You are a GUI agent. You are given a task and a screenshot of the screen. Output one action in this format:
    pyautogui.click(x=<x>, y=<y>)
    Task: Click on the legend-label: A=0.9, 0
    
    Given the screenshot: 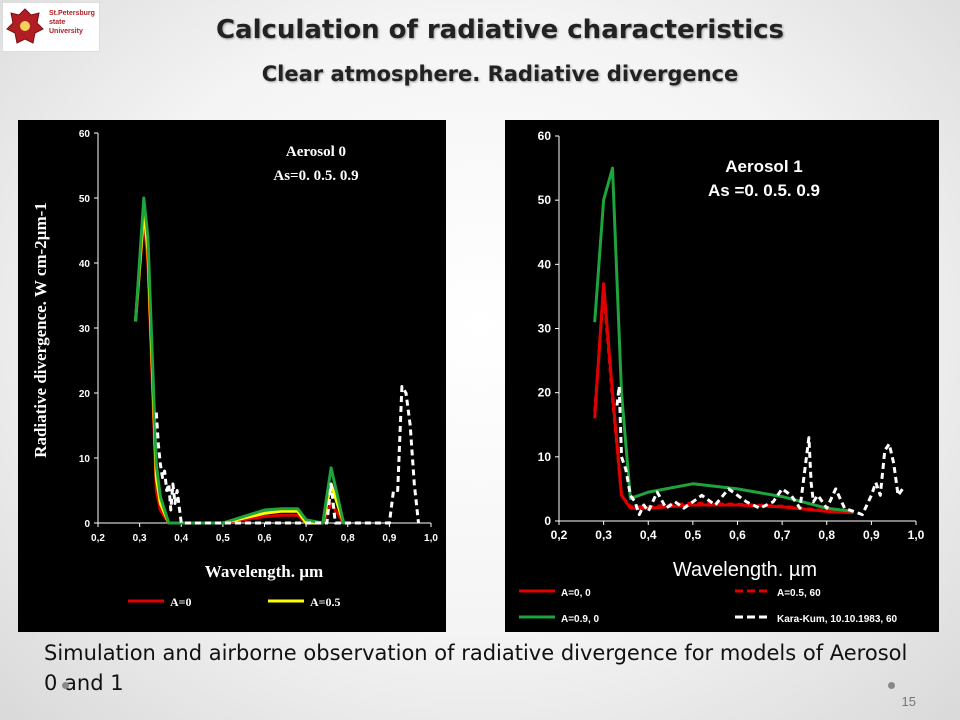 What is the action you would take?
    pyautogui.click(x=580, y=619)
    